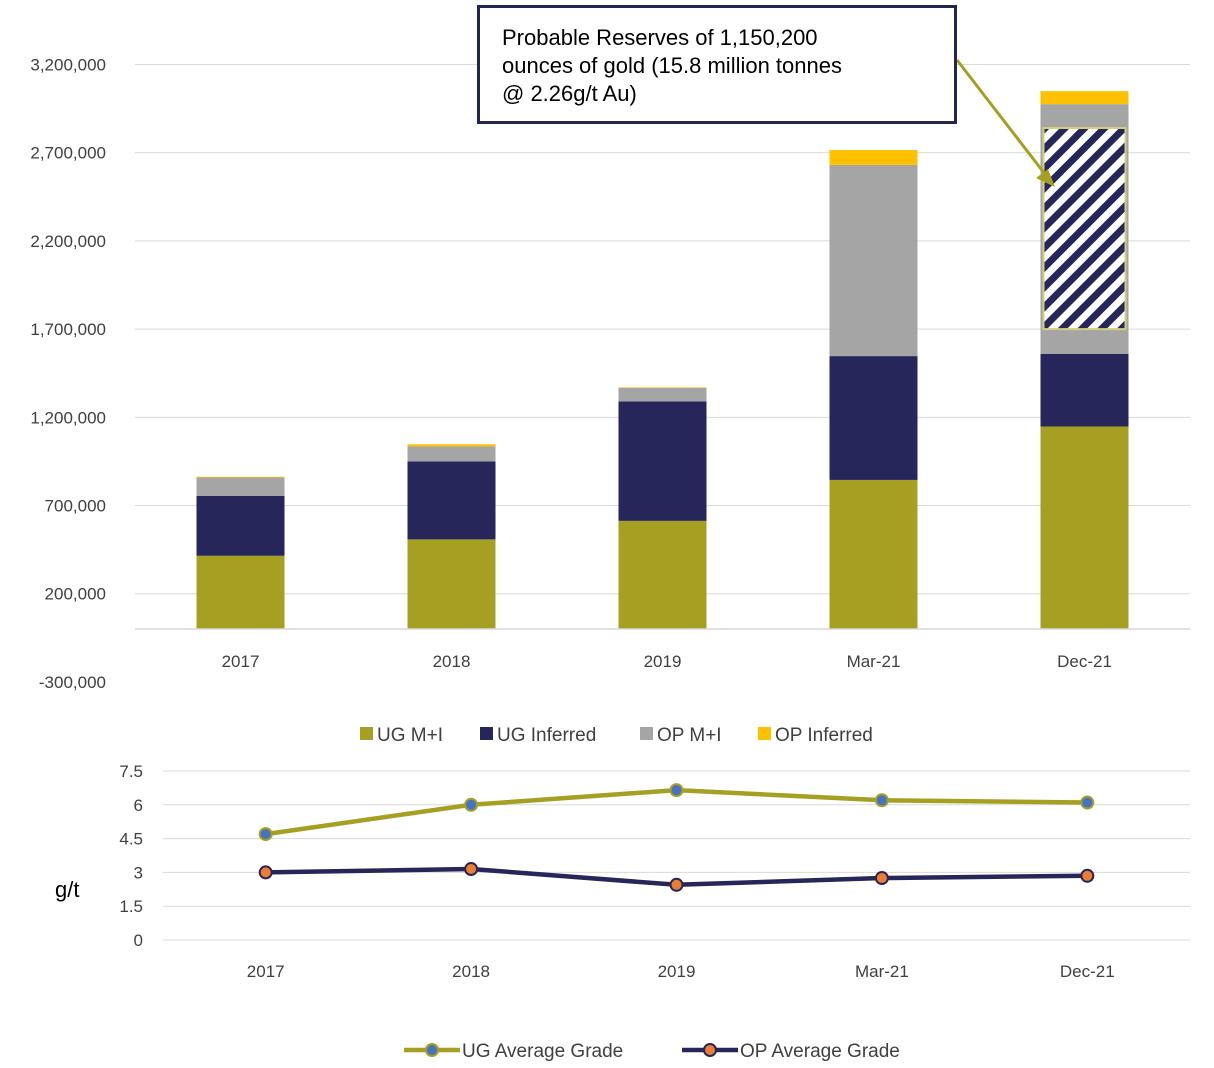  What do you see at coordinates (652, 1051) in the screenshot?
I see `line-legend: UG Average Grade OP Average Grade` at bounding box center [652, 1051].